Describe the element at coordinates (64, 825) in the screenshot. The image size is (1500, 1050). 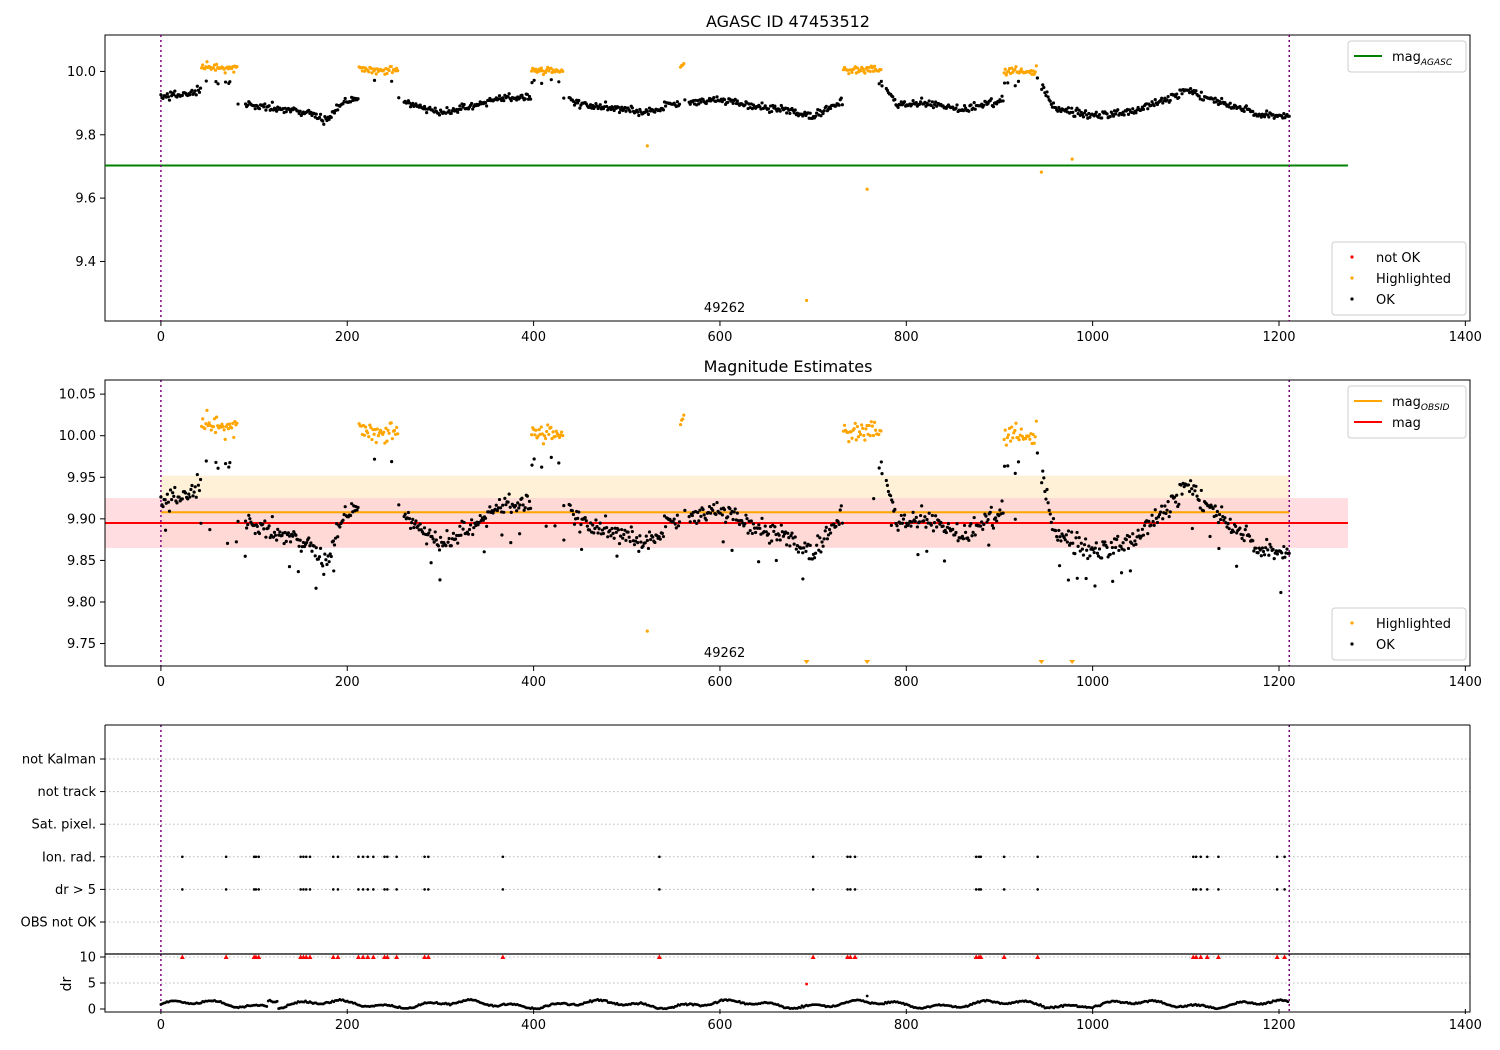
I see `flag-row-label: Sat. pixel.` at that location.